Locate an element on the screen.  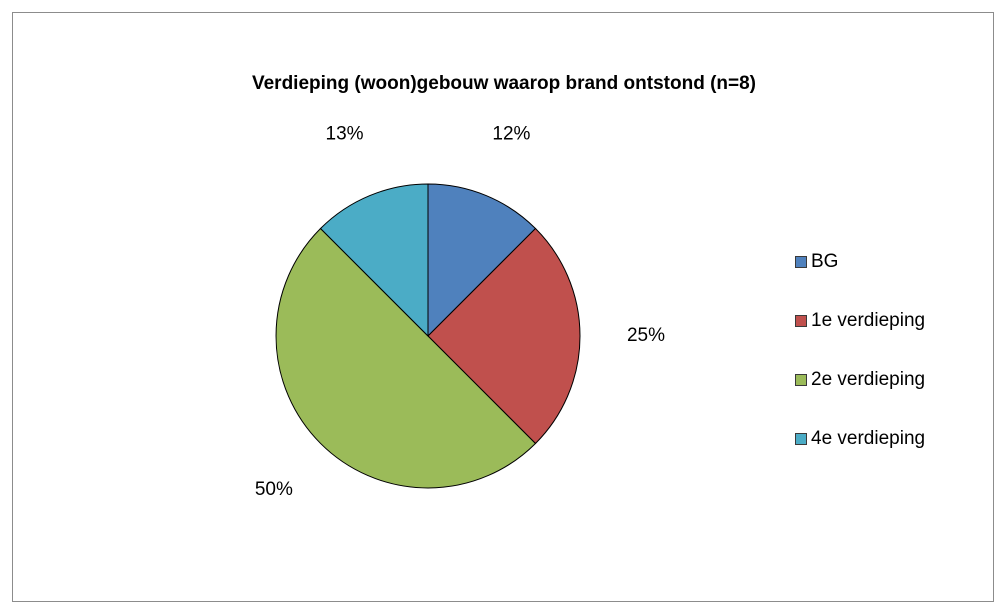
data-label: 12% is located at coordinates (511, 134).